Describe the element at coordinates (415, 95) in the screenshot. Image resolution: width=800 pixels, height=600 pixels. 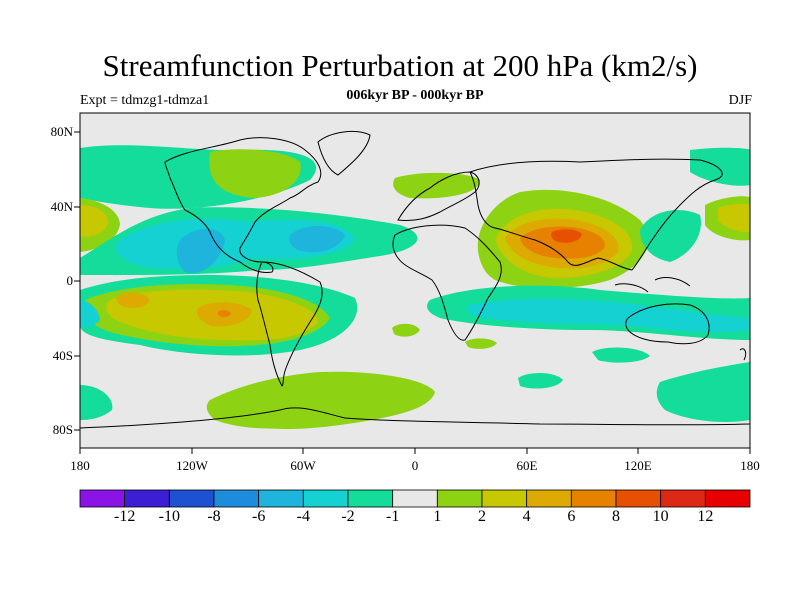
I see `map-subtitle: 006kyr BP - 000kyr BP` at that location.